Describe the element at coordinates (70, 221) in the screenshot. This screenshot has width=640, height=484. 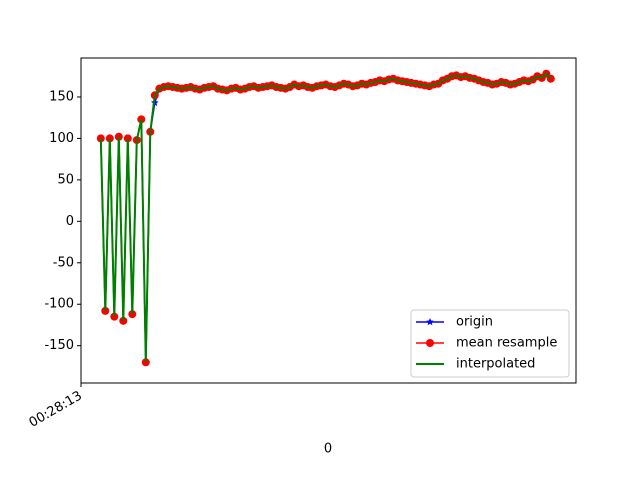
I see `y-tick-label: 0` at that location.